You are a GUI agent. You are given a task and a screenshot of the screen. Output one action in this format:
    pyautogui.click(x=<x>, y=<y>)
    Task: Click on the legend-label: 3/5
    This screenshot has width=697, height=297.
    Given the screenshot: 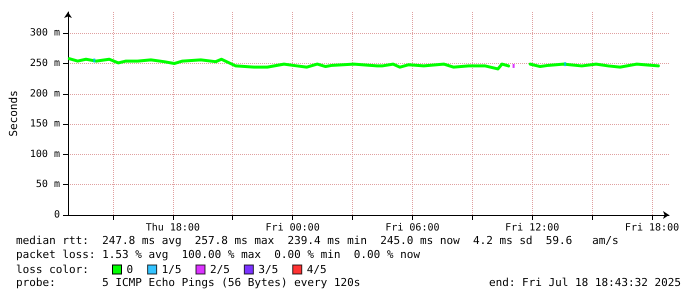 What is the action you would take?
    pyautogui.click(x=268, y=269)
    